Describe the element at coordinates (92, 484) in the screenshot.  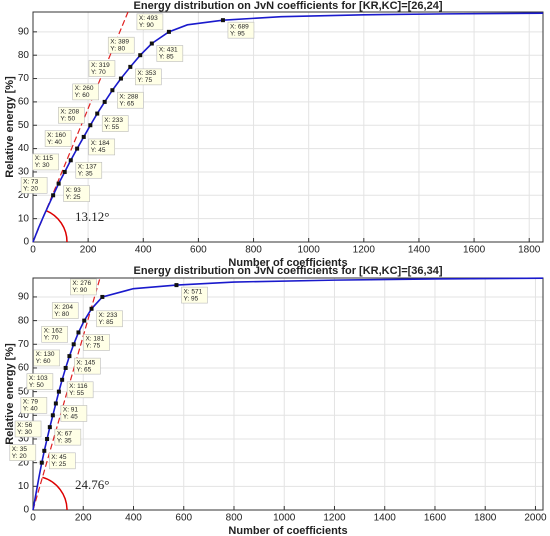
I see `angle-label: 24.76°` at that location.